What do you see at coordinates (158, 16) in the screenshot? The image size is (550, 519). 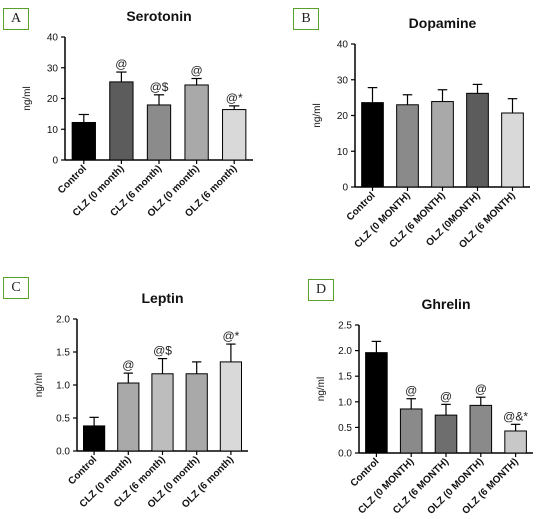 I see `chart-title: Serotonin` at bounding box center [158, 16].